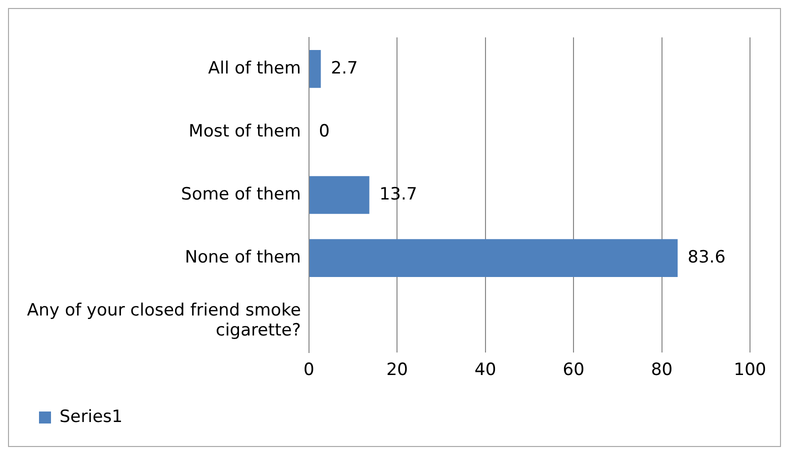 This screenshot has width=787, height=455. What do you see at coordinates (750, 370) in the screenshot?
I see `x-tick-label: 100` at bounding box center [750, 370].